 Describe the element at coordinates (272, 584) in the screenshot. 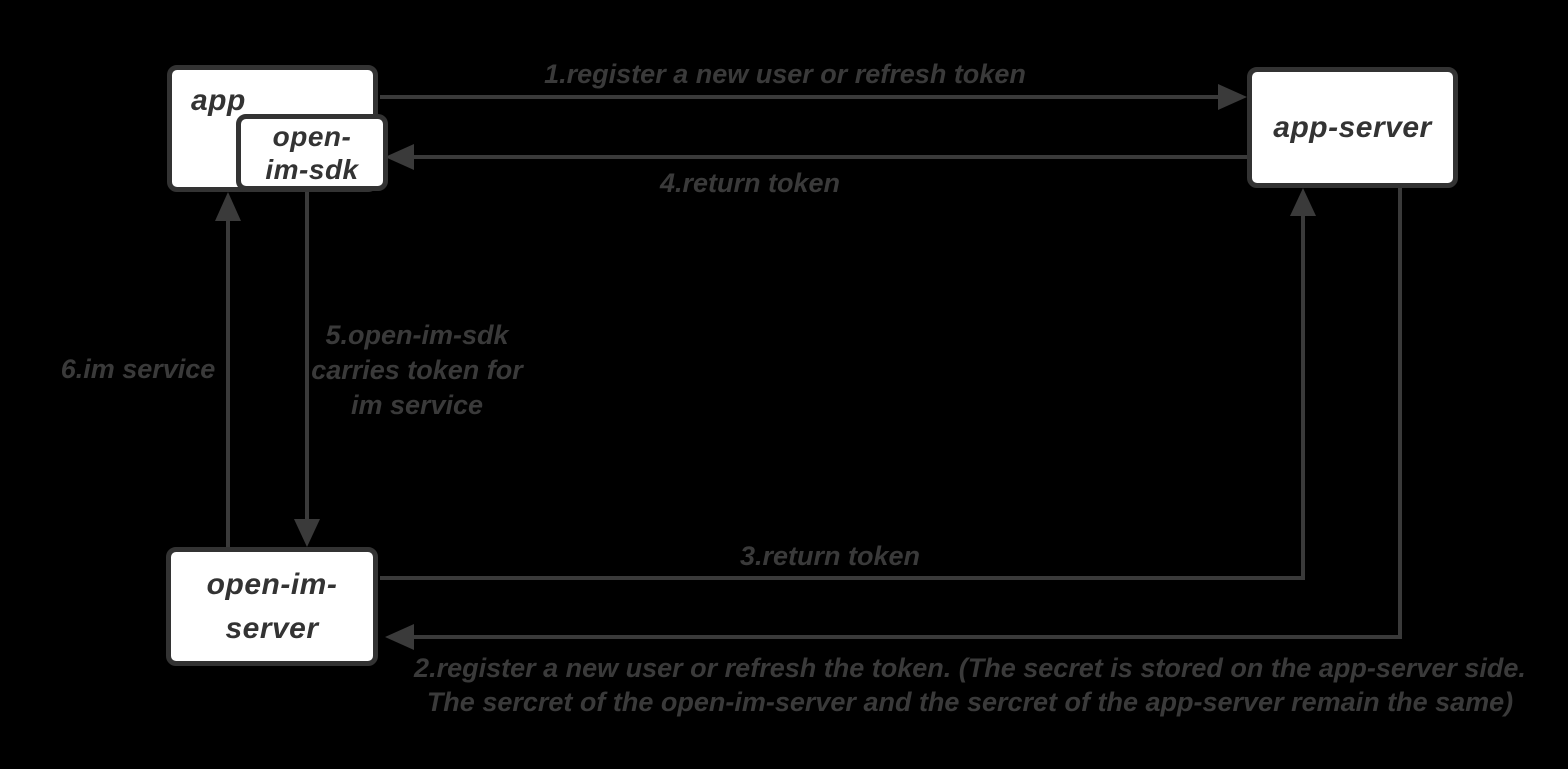

I see `node-open-im-server-label-line1: open-im-` at that location.